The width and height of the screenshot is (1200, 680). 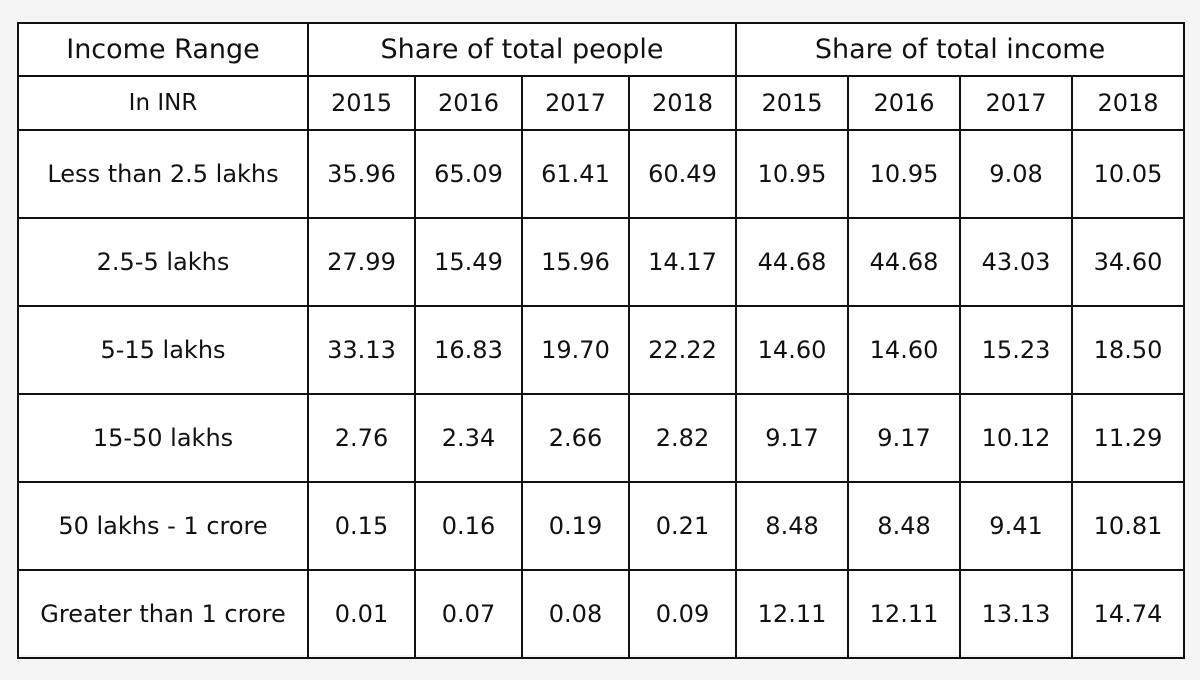 I want to click on income-range-label: 15-50 lakhs, so click(x=163, y=438).